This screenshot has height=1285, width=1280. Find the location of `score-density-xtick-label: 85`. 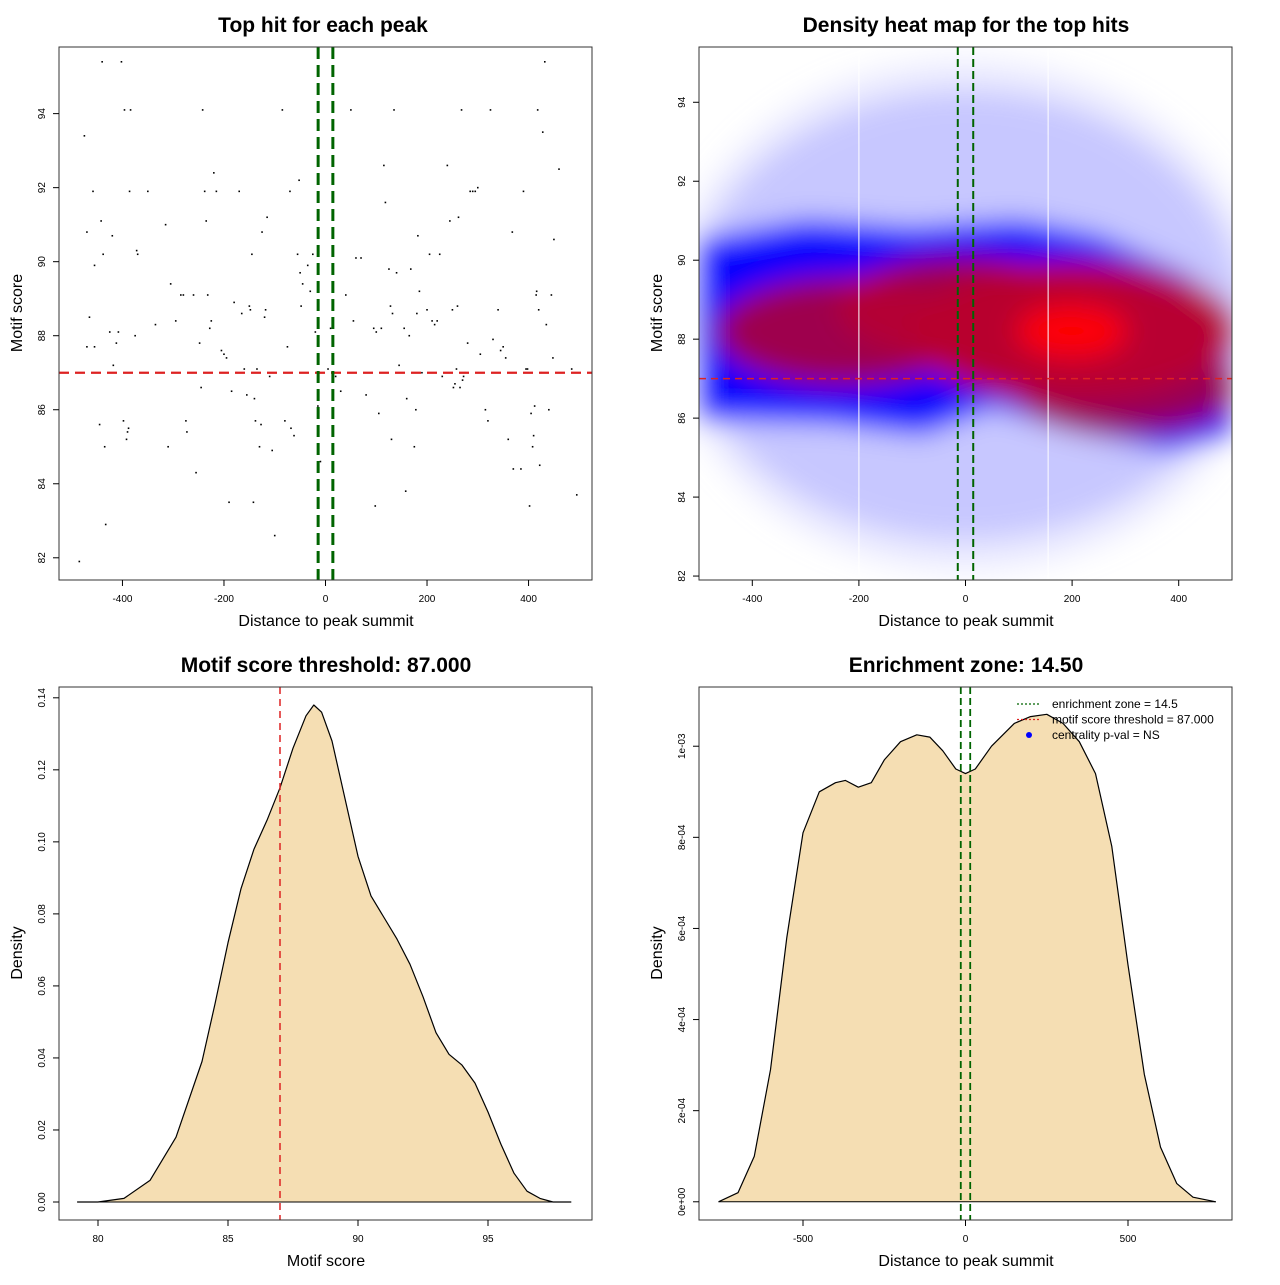

score-density-xtick-label: 85 is located at coordinates (228, 1239).